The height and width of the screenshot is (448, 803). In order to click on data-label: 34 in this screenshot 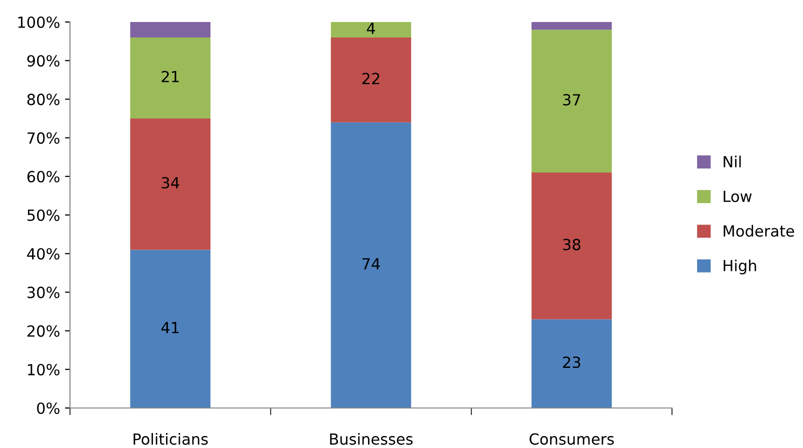, I will do `click(171, 182)`.